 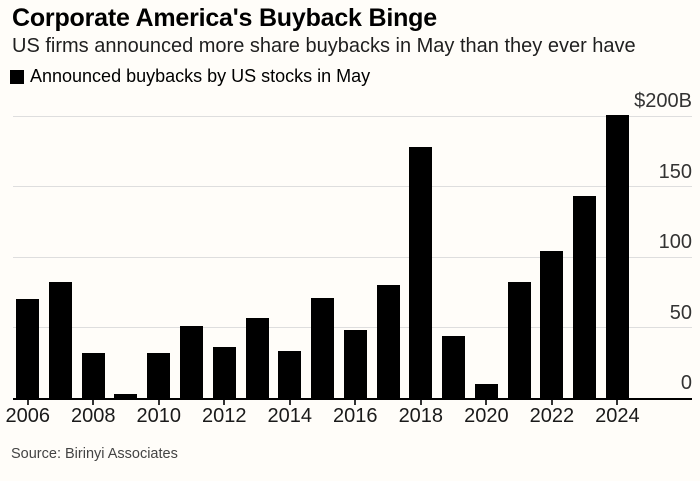 I want to click on x-tick-label-2022: 2022, so click(x=552, y=416).